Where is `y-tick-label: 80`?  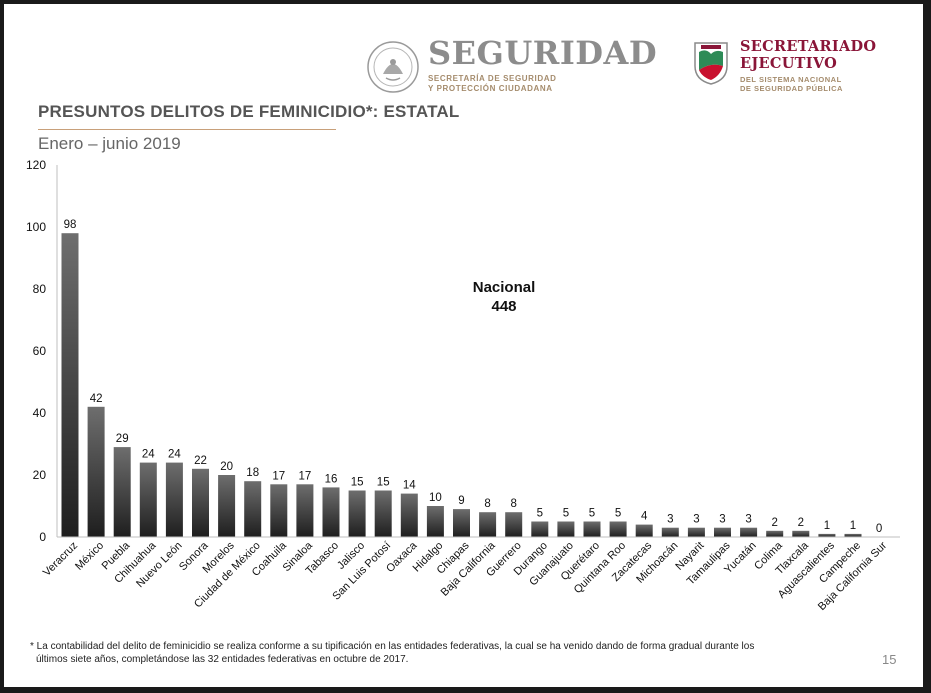 y-tick-label: 80 is located at coordinates (40, 289).